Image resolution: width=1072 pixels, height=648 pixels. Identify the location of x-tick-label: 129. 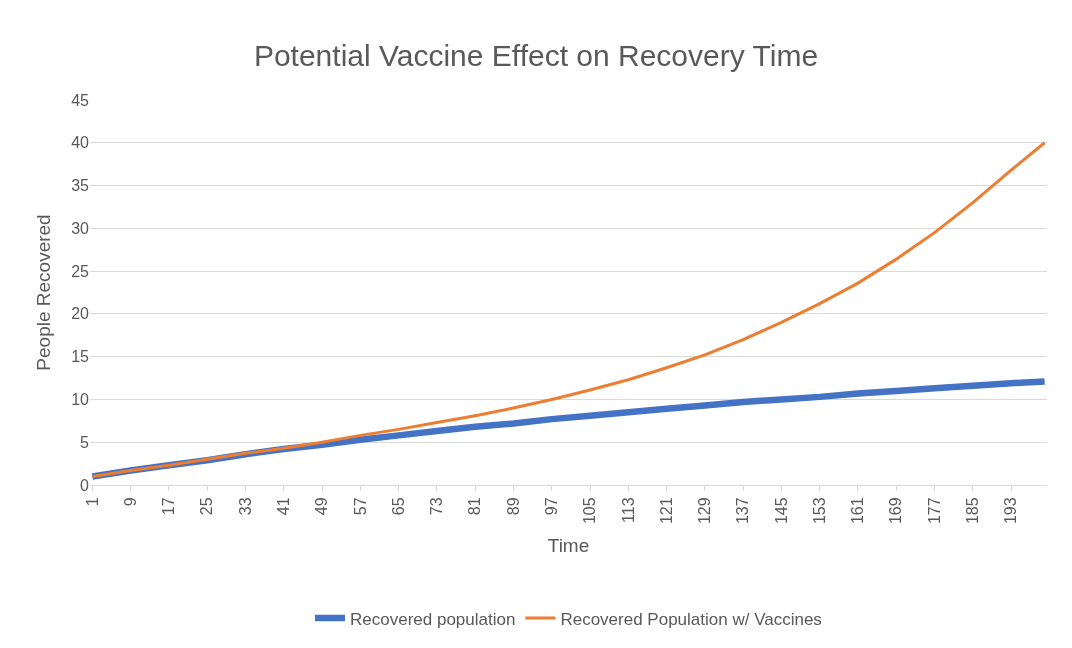
(705, 511).